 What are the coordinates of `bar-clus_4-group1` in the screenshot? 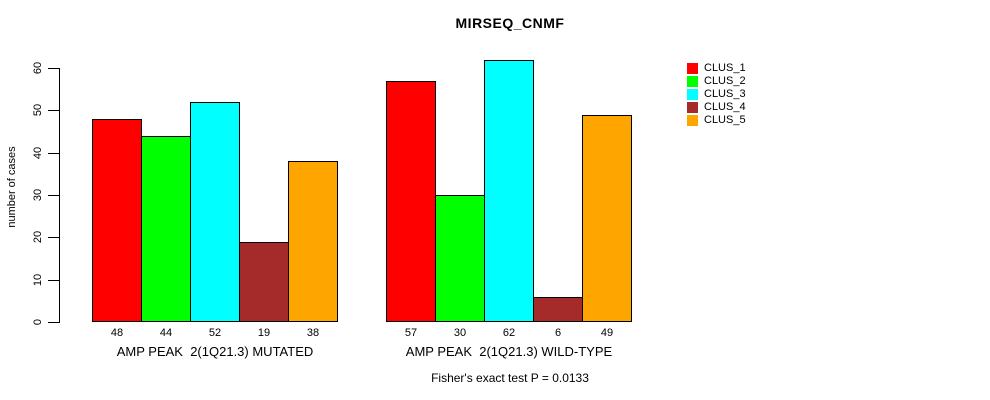 It's located at (264, 282).